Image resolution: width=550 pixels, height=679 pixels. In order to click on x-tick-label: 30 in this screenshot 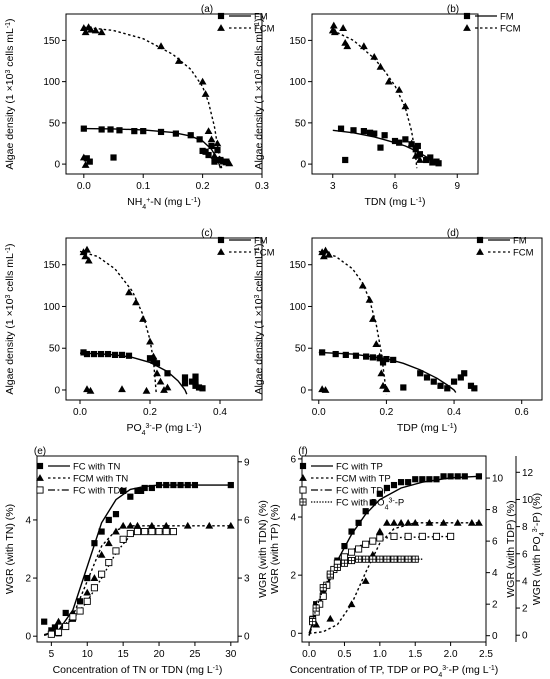, I will do `click(231, 654)`.